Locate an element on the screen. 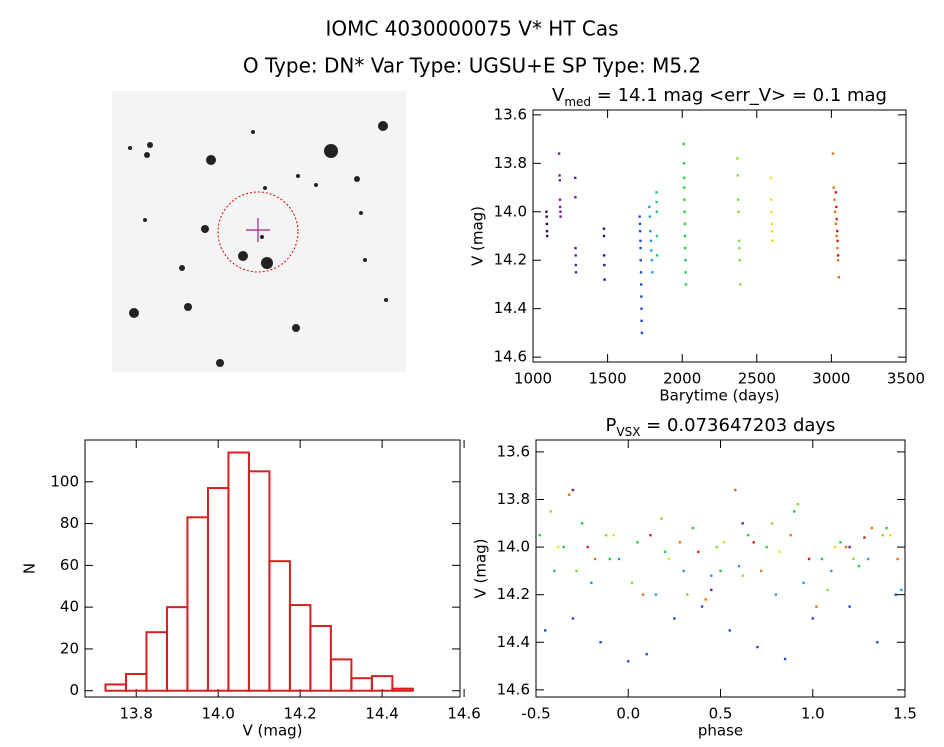 The width and height of the screenshot is (944, 747). x-tick-label: 0.0 is located at coordinates (628, 714).